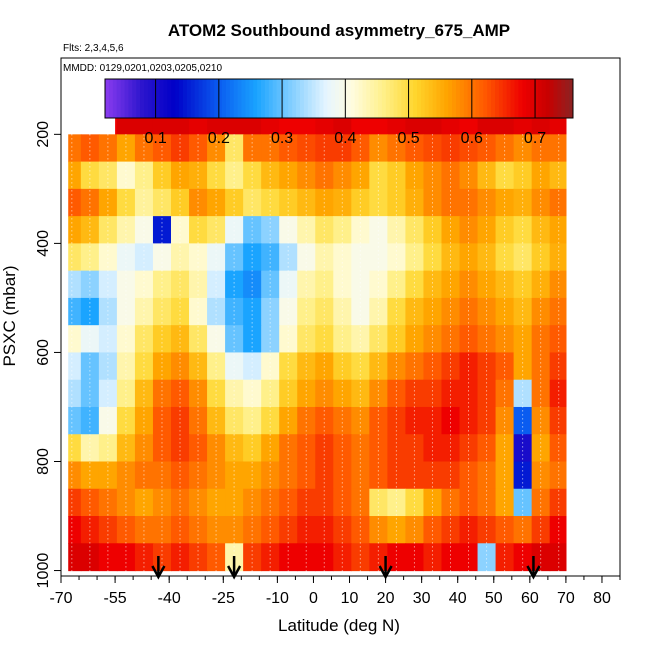  I want to click on colorbar-tick-label: 0.6, so click(472, 138).